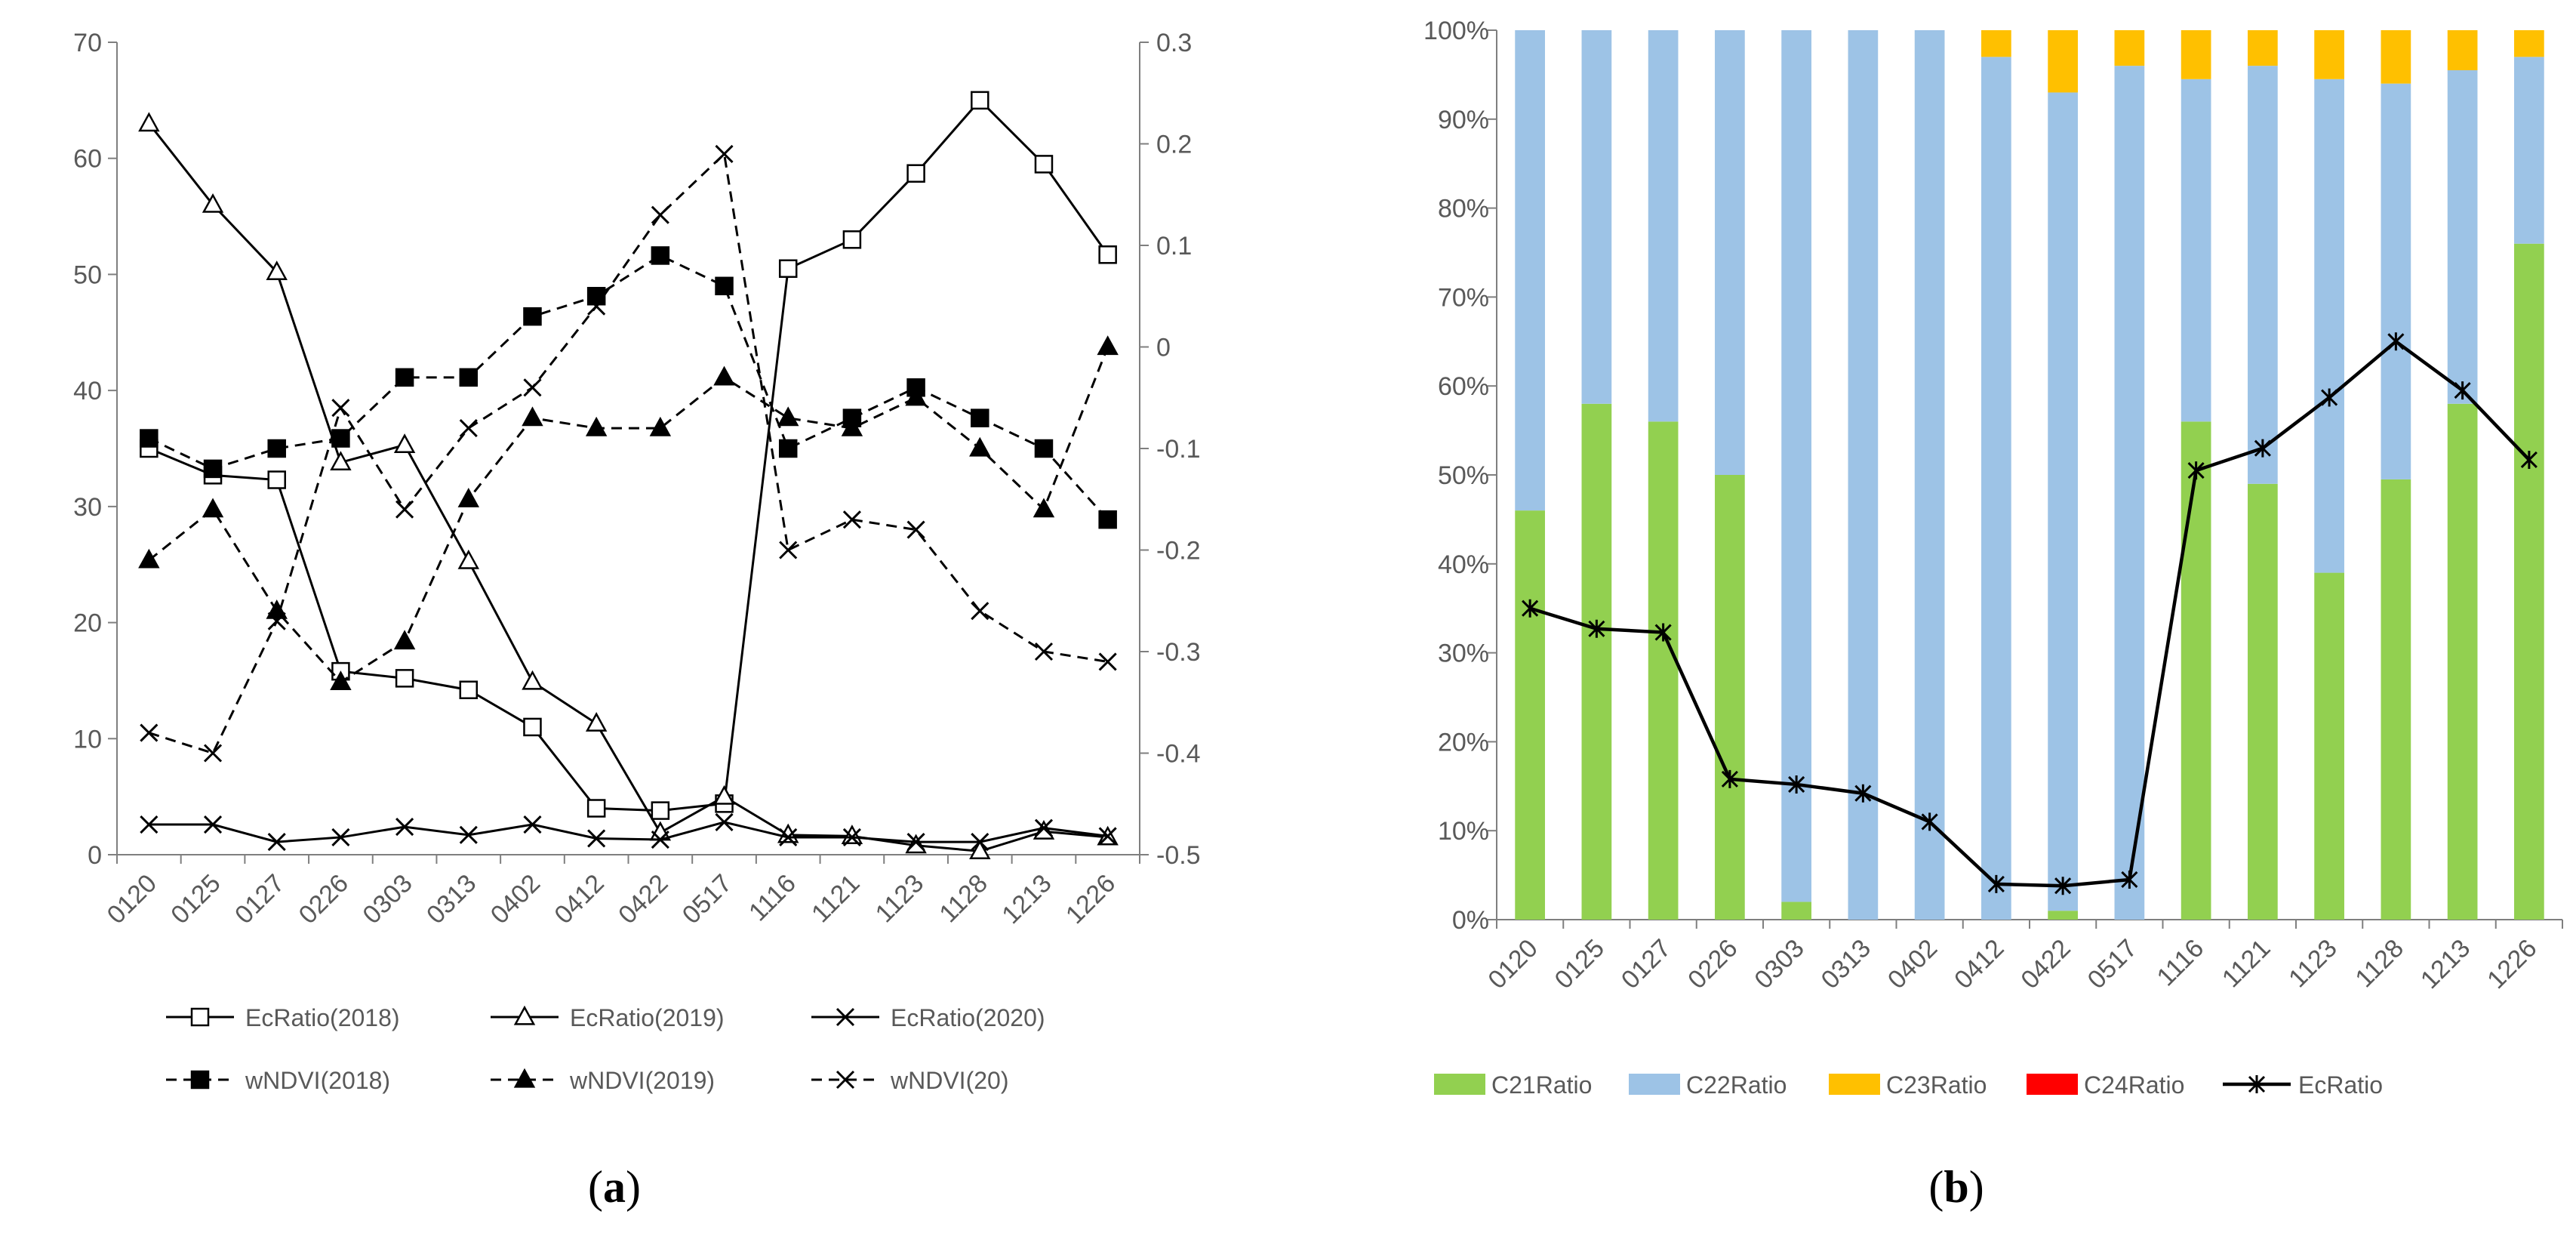 The width and height of the screenshot is (2576, 1236). I want to click on left-y-tick-label: 70, so click(87, 43).